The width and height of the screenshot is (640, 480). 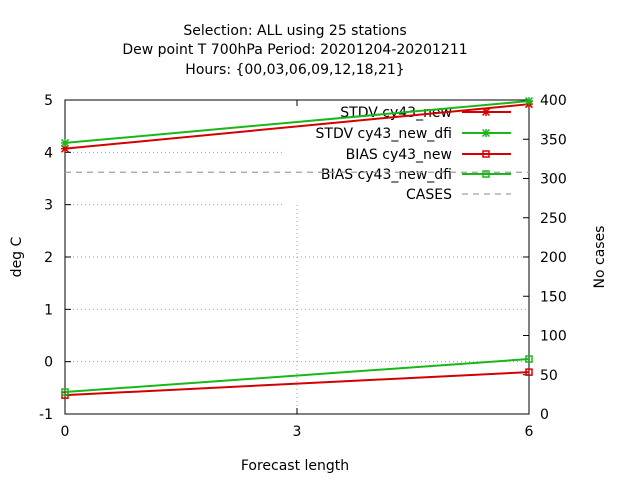 I want to click on y-tick-label: 2, so click(x=48, y=258).